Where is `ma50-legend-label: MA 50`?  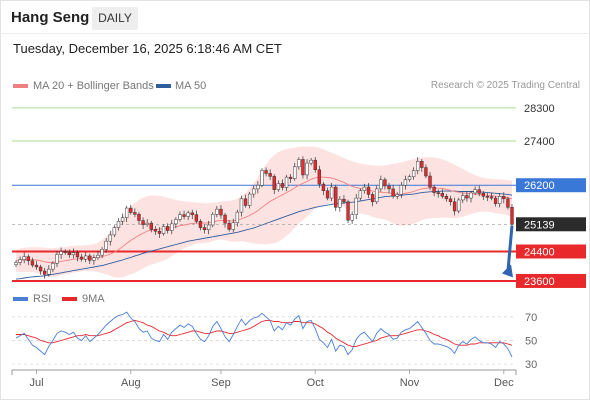
ma50-legend-label: MA 50 is located at coordinates (191, 86).